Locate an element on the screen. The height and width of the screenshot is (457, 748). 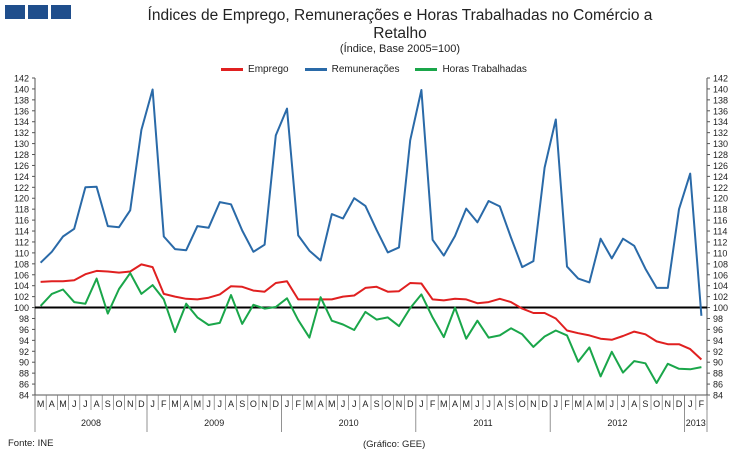
y-tick-label-left: 142 is located at coordinates (21, 79).